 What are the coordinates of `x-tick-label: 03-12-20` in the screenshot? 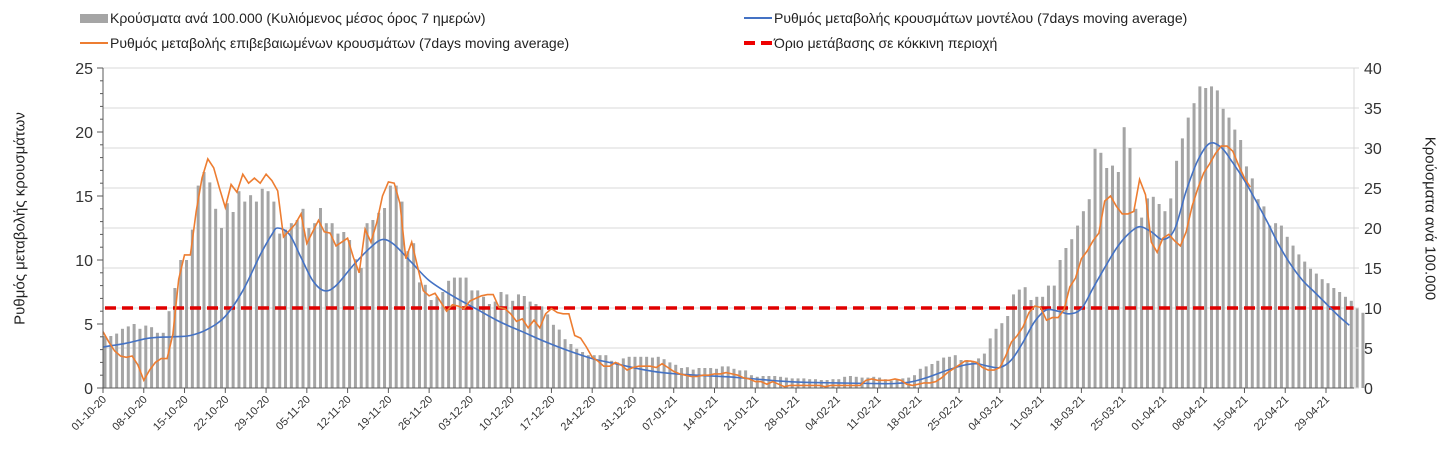 It's located at (456, 414).